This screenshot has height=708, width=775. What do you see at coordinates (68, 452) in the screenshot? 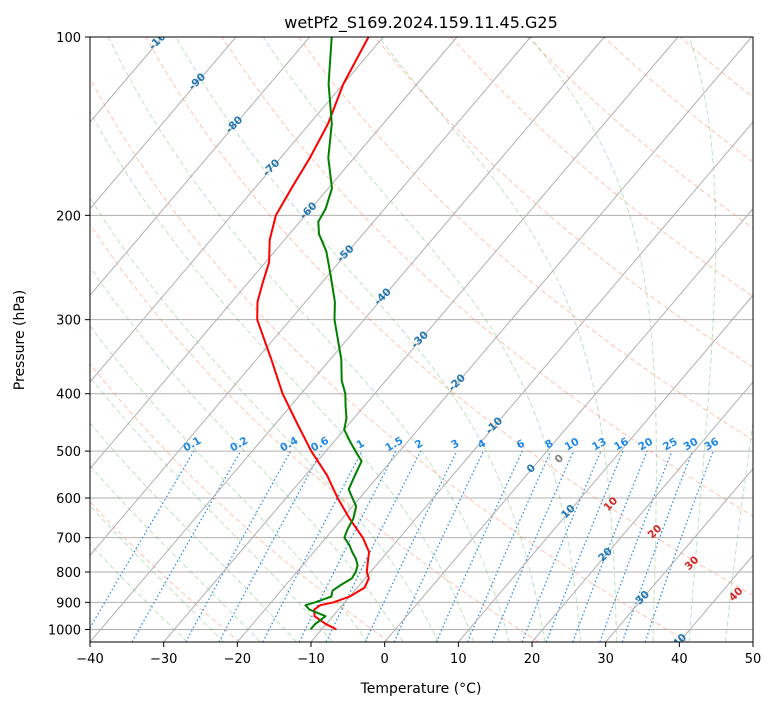
I see `y-tick-label: 500` at bounding box center [68, 452].